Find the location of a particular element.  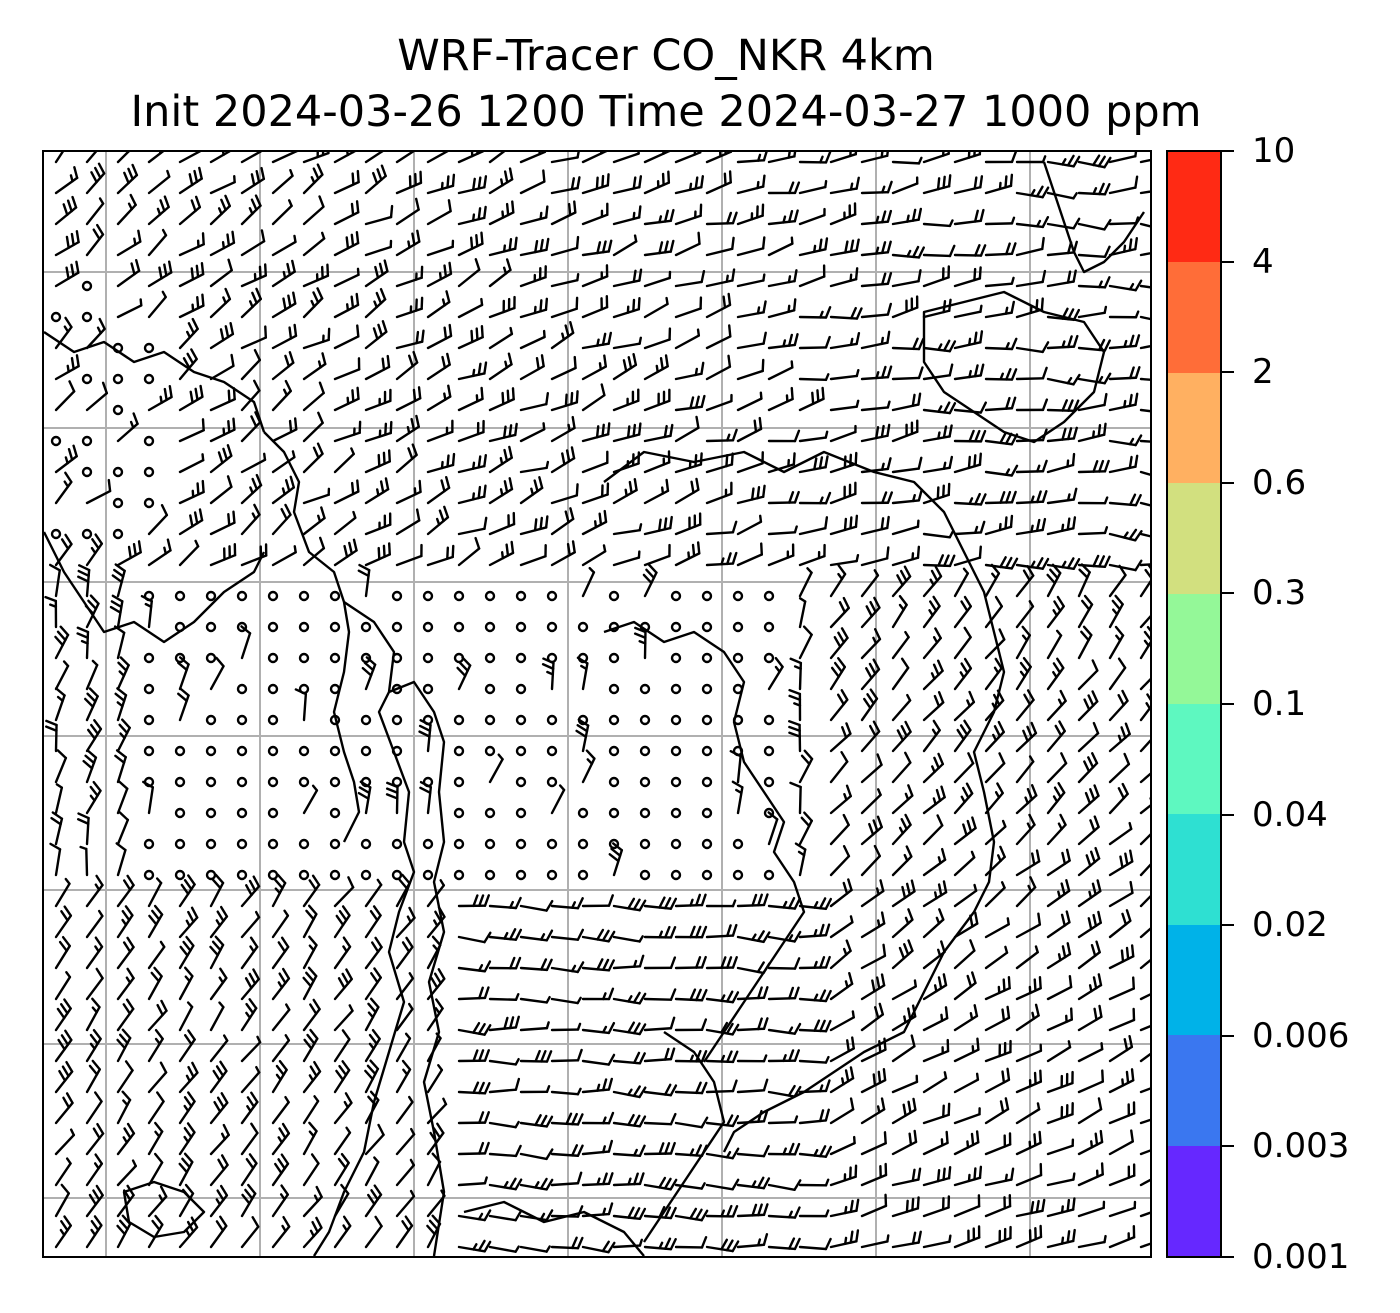

colorbar-tick-label: 4 is located at coordinates (1263, 261).